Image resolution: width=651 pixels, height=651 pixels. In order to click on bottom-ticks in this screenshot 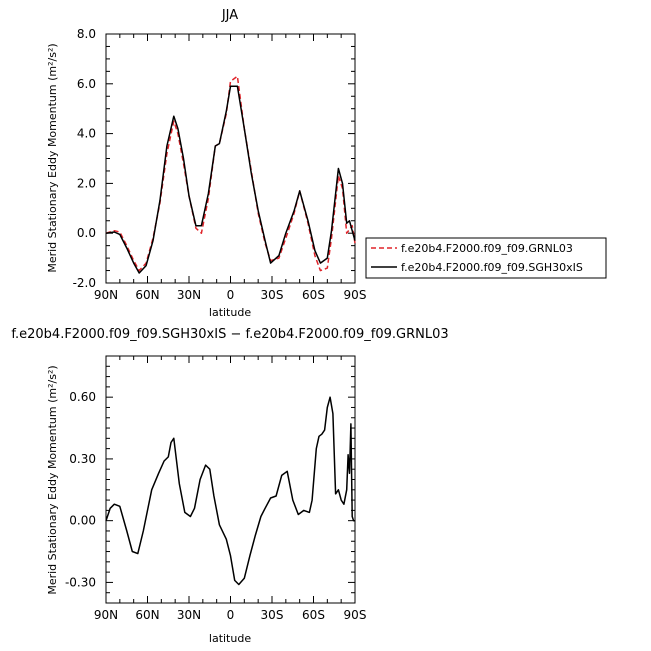, I will do `click(230, 479)`.